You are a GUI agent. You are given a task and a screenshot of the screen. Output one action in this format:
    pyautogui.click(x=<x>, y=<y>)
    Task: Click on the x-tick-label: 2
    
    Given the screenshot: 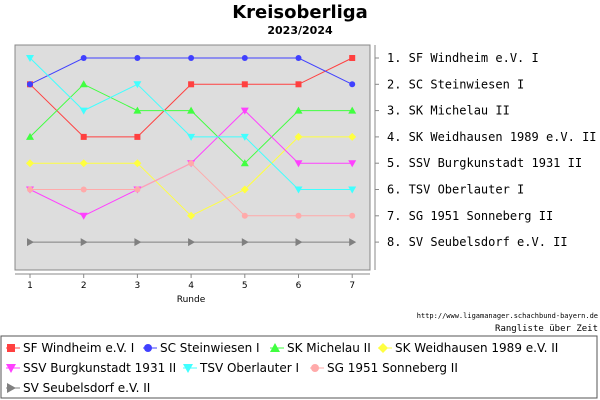 What is the action you would take?
    pyautogui.click(x=84, y=286)
    